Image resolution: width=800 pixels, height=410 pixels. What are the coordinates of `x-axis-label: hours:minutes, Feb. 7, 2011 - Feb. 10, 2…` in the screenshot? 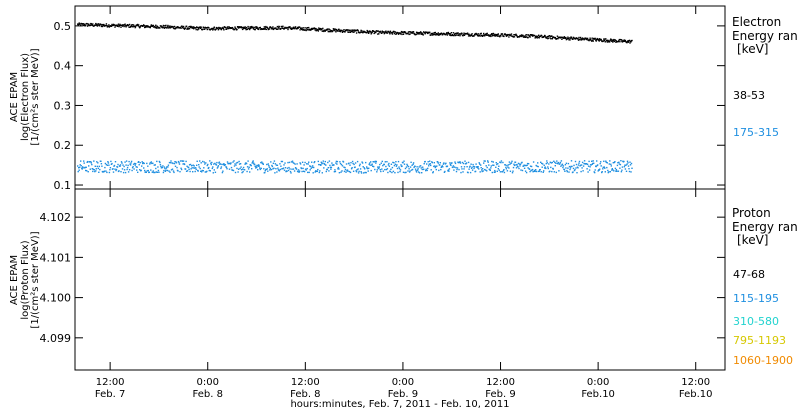 It's located at (399, 404).